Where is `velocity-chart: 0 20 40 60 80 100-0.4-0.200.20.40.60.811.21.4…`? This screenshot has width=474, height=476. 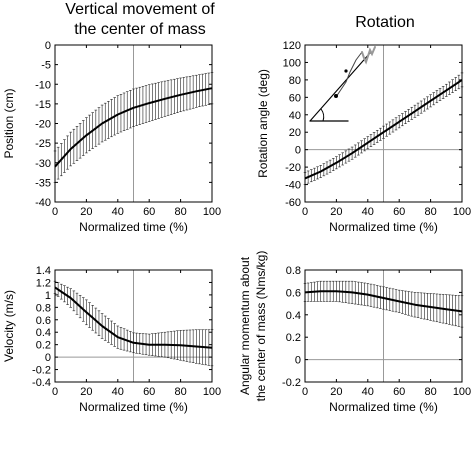
velocity-chart: 0 20 40 60 80 100-0.4-0.200.20.40.60.811.21.4… is located at coordinates (111, 339).